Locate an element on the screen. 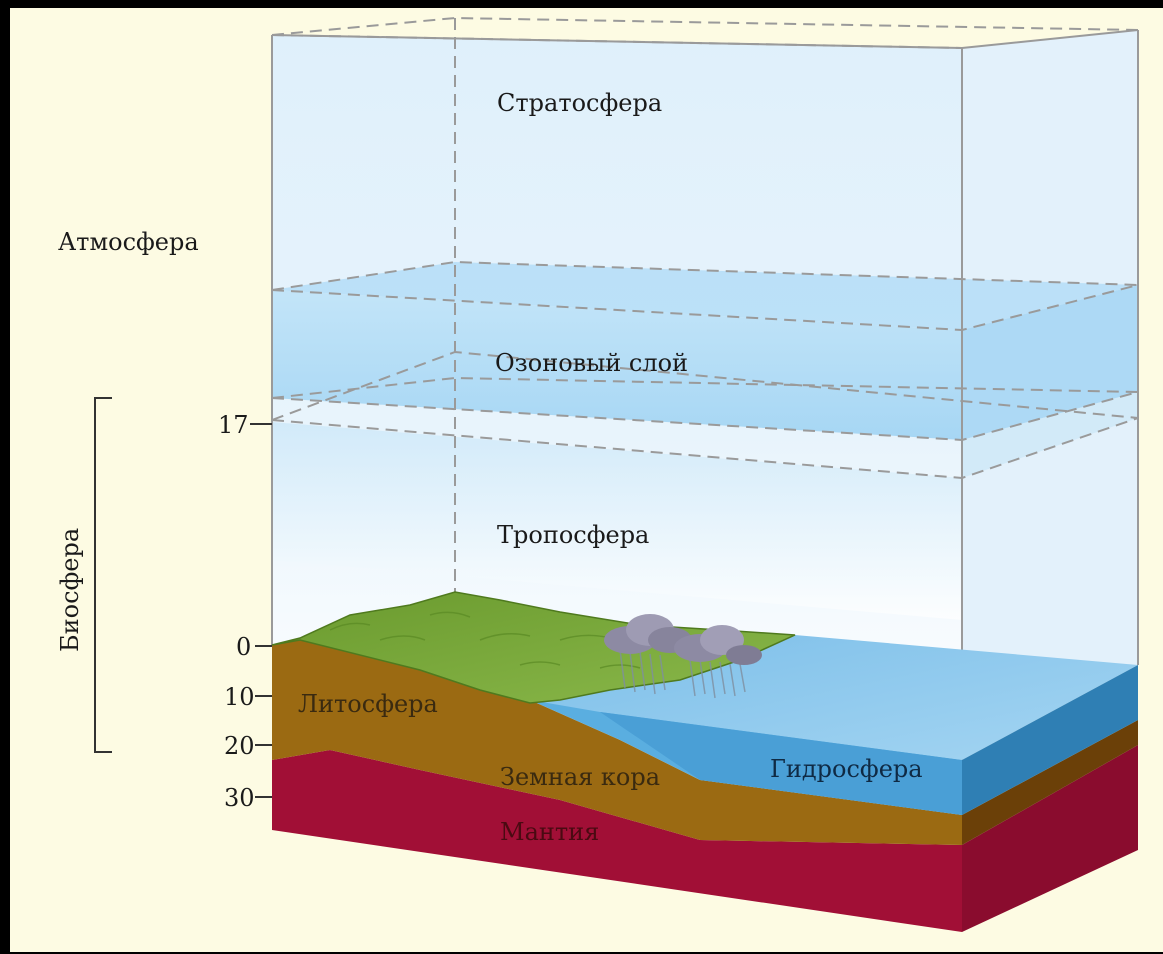 The width and height of the screenshot is (1163, 954). ozone-front-face is located at coordinates (617, 365).